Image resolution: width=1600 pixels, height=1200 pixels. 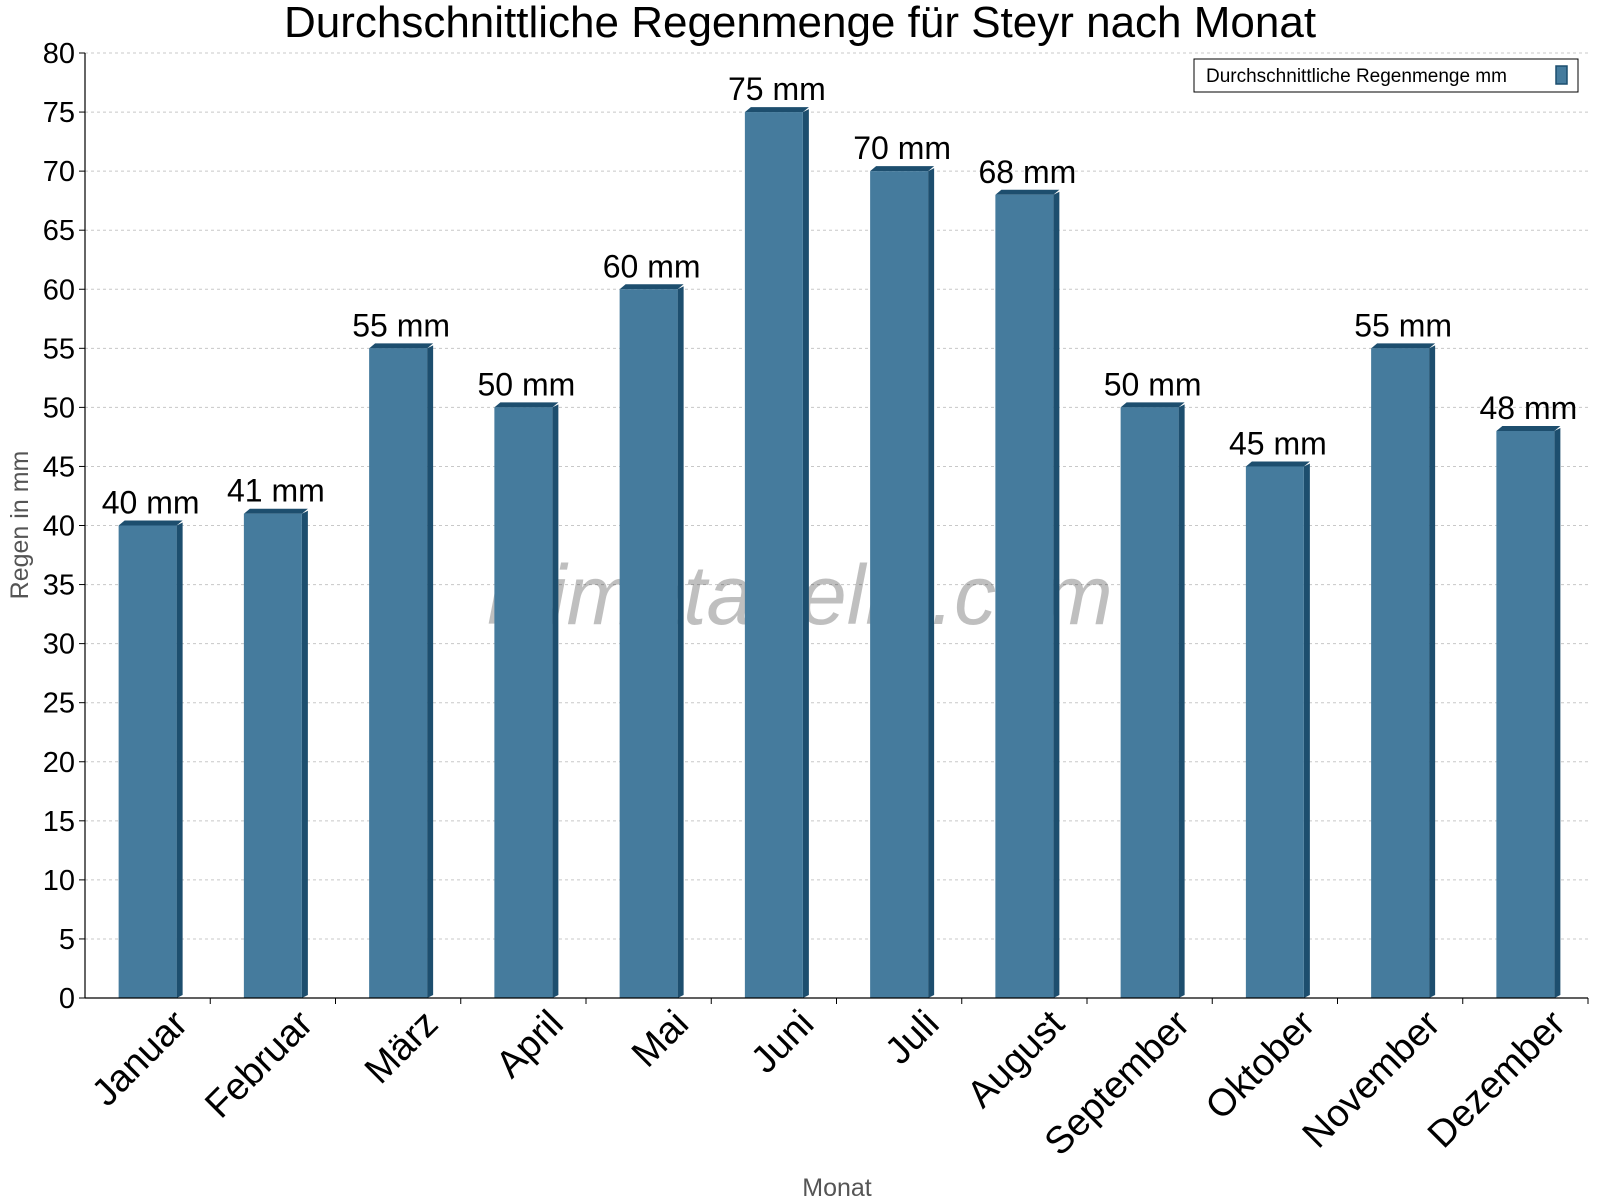 What do you see at coordinates (276, 491) in the screenshot?
I see `data-label: 41 mm` at bounding box center [276, 491].